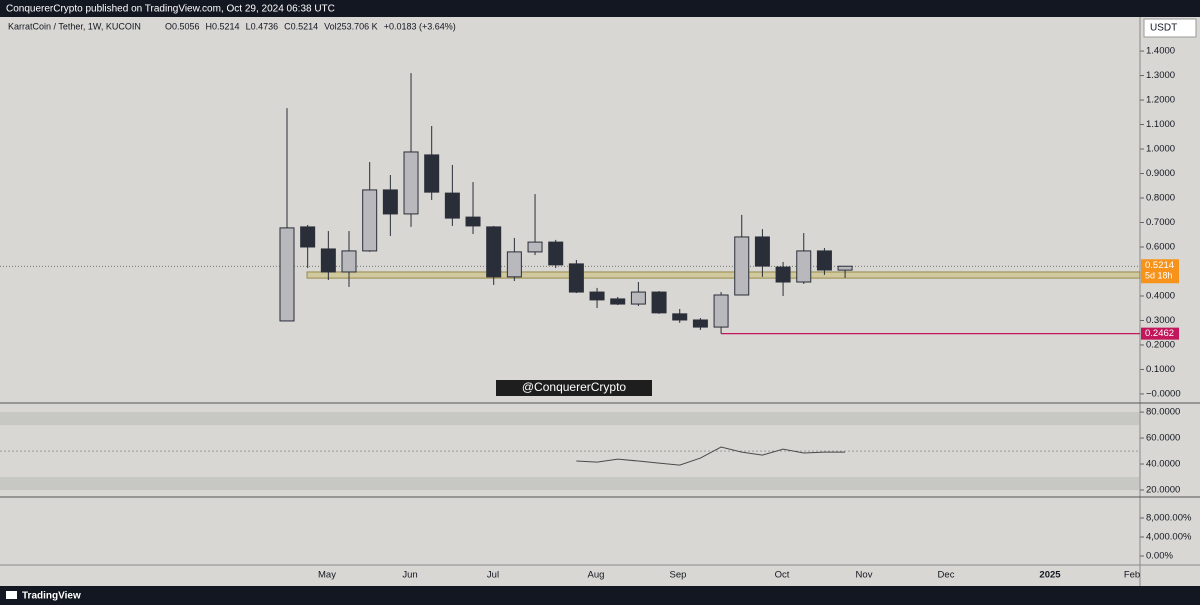  I want to click on footer-bar, so click(600, 595).